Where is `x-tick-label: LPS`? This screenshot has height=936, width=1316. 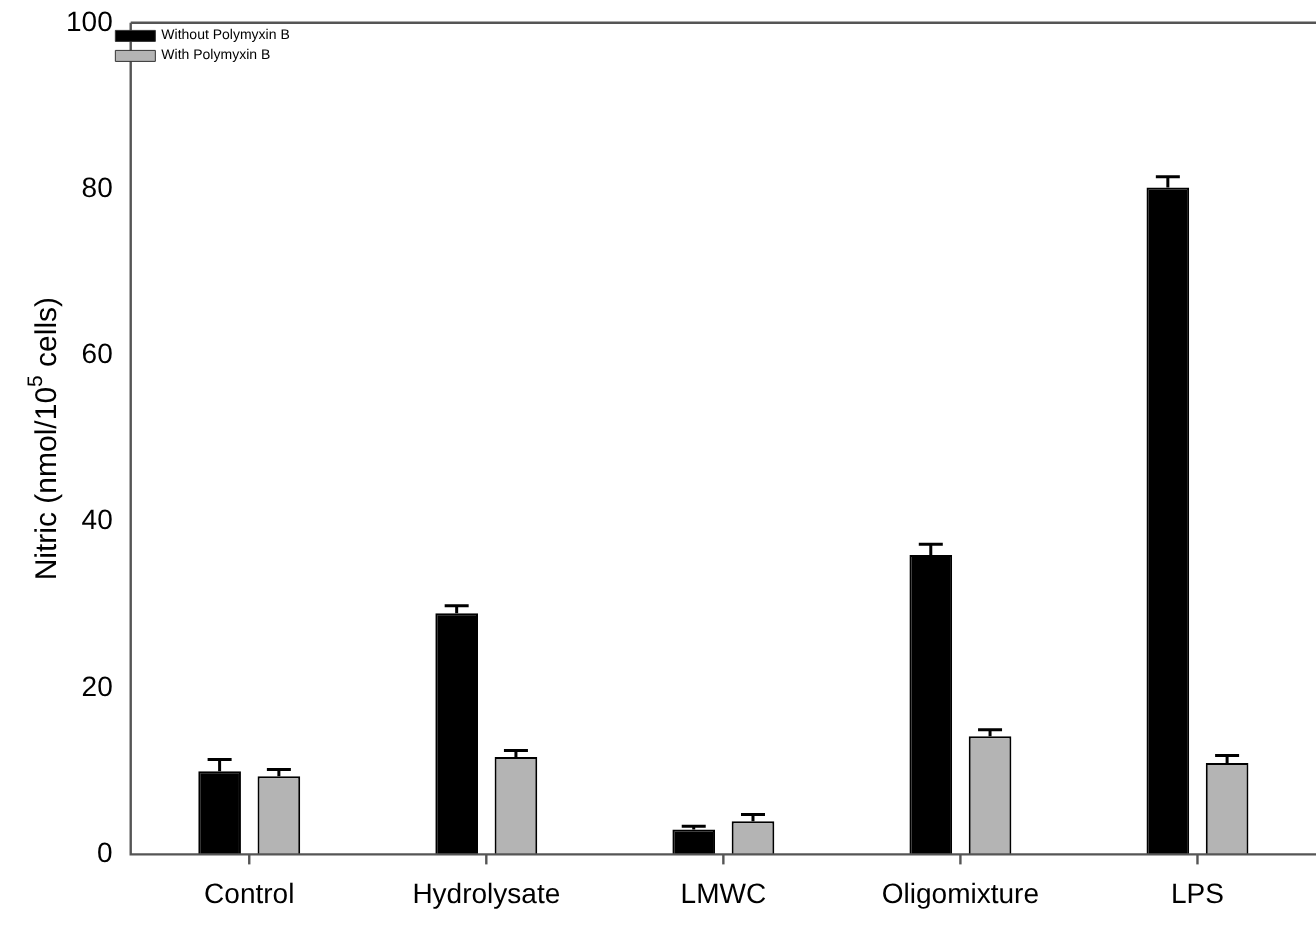 x-tick-label: LPS is located at coordinates (1197, 892).